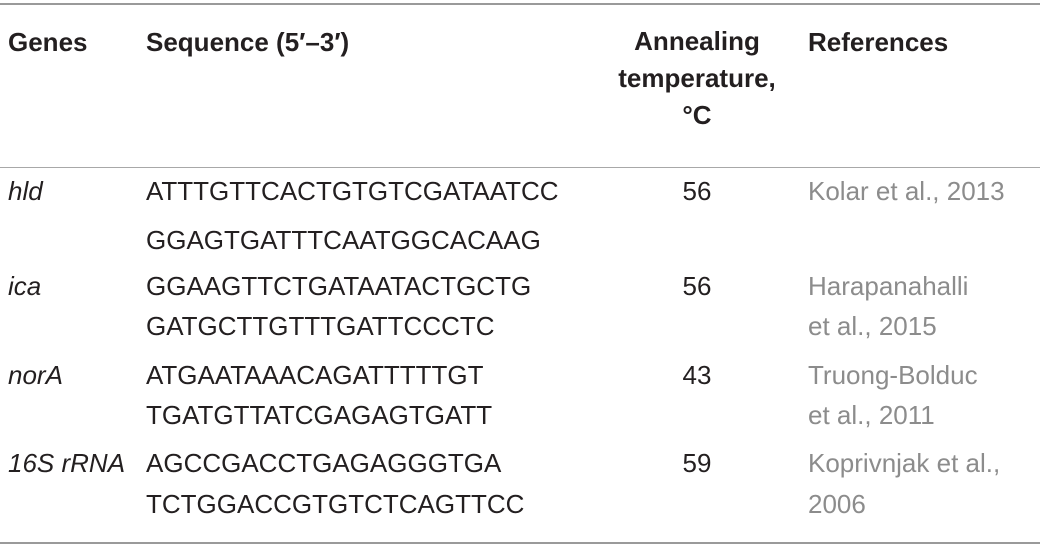  I want to click on gene-name: ica, so click(25, 286).